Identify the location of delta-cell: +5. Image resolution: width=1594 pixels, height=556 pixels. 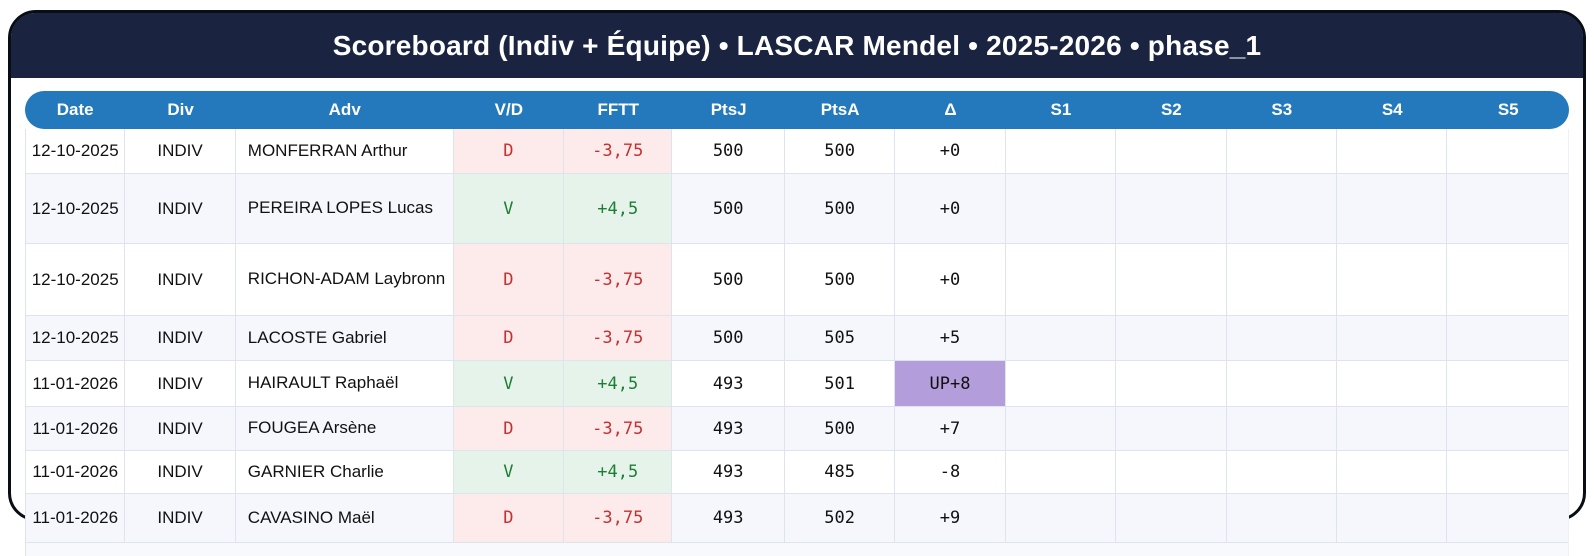
(950, 338).